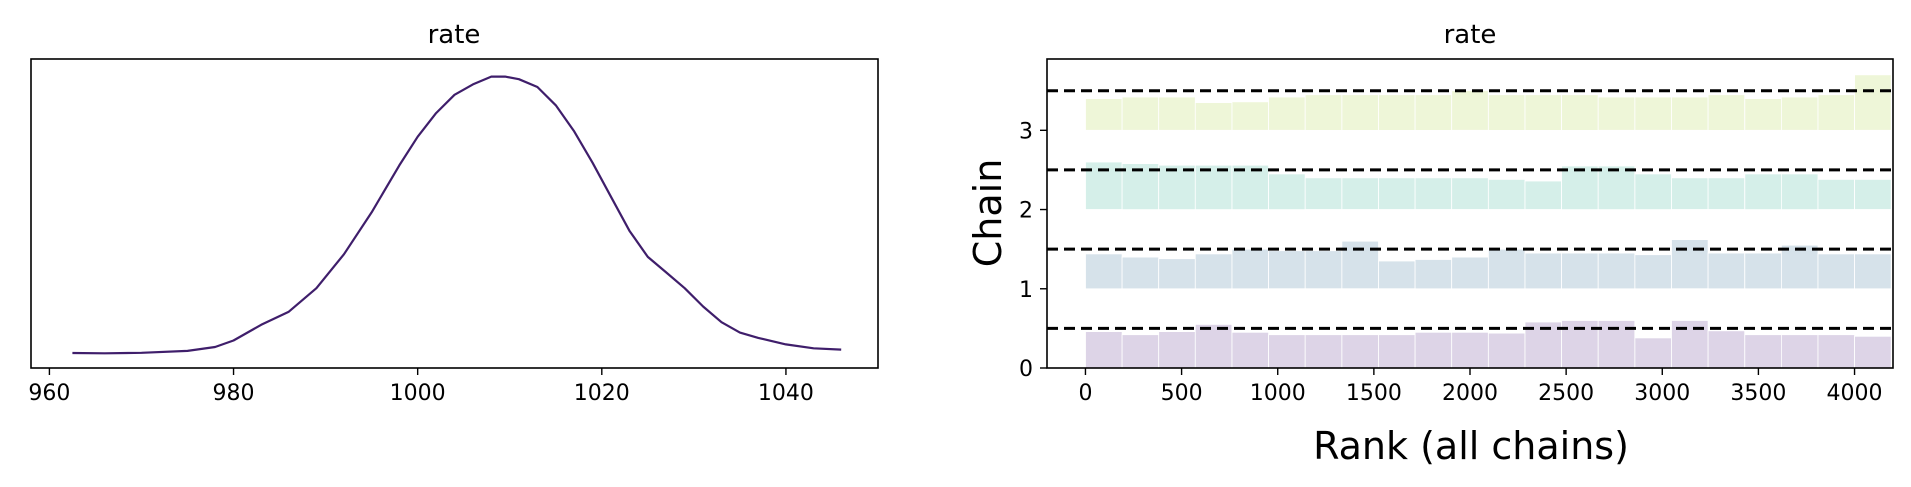 This screenshot has height=487, width=1911. I want to click on rank-ylabel: Chain, so click(988, 213).